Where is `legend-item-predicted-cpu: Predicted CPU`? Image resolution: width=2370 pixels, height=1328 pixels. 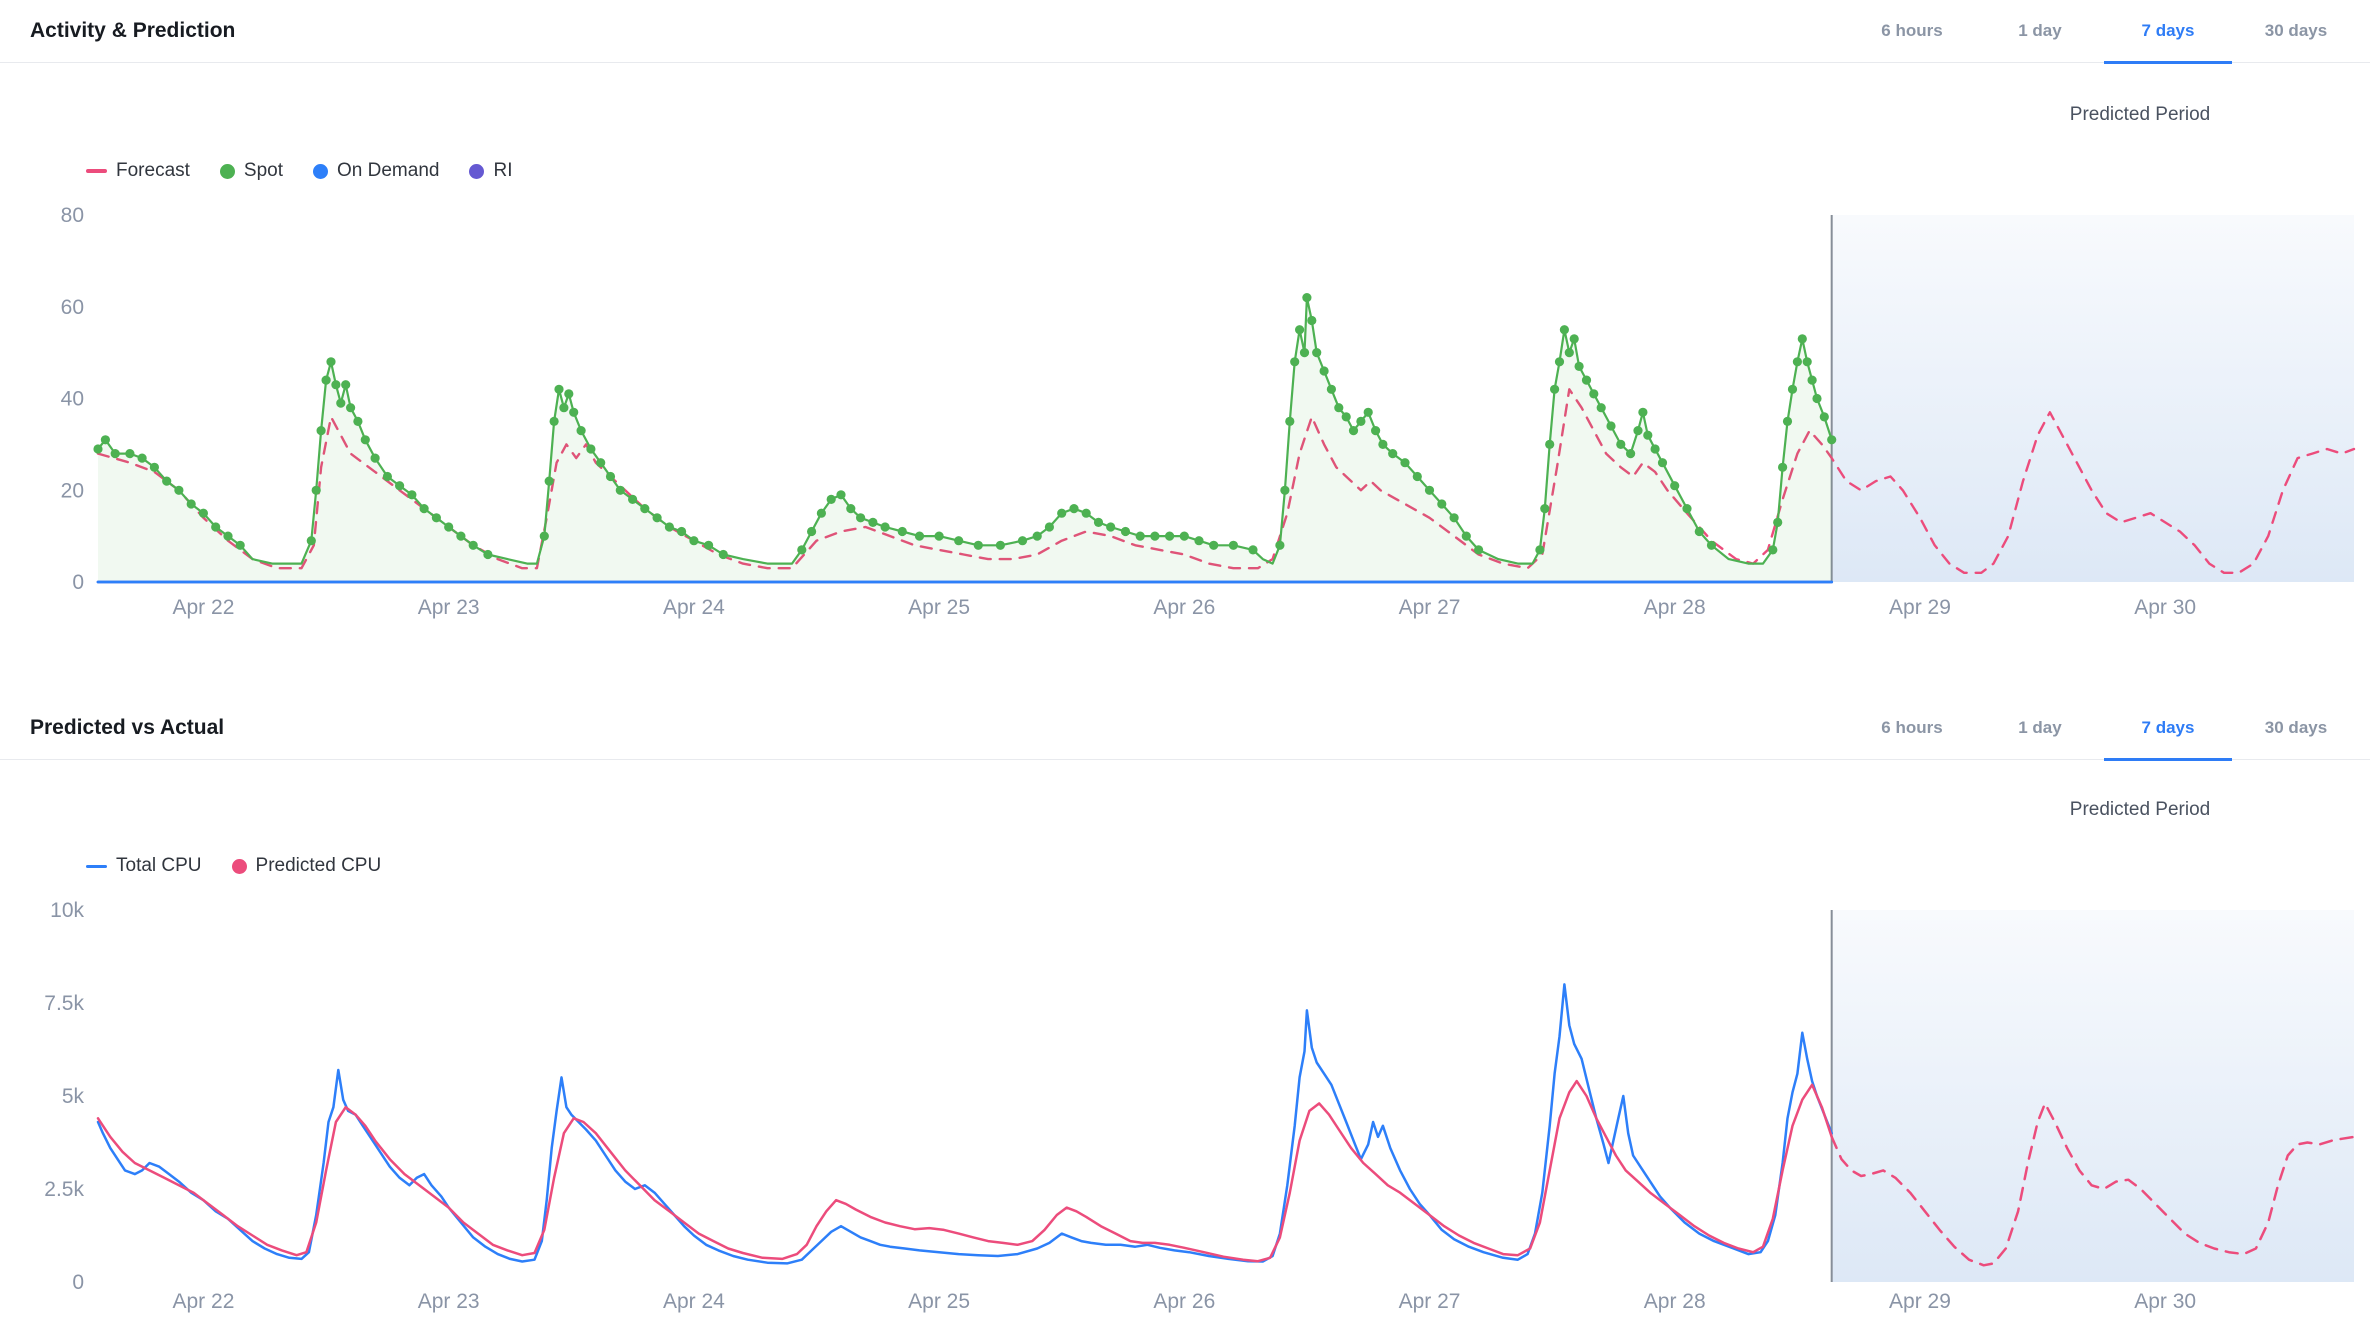 legend-item-predicted-cpu: Predicted CPU is located at coordinates (306, 866).